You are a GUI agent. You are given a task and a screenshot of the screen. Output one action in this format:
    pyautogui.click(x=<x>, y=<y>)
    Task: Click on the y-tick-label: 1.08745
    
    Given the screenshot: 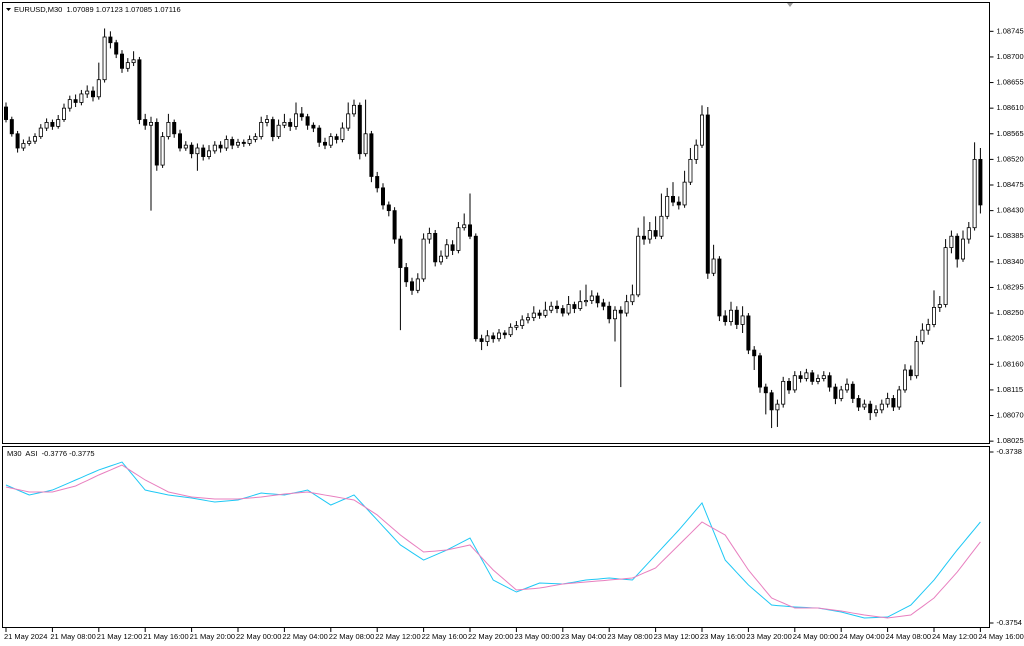 What is the action you would take?
    pyautogui.click(x=1010, y=30)
    